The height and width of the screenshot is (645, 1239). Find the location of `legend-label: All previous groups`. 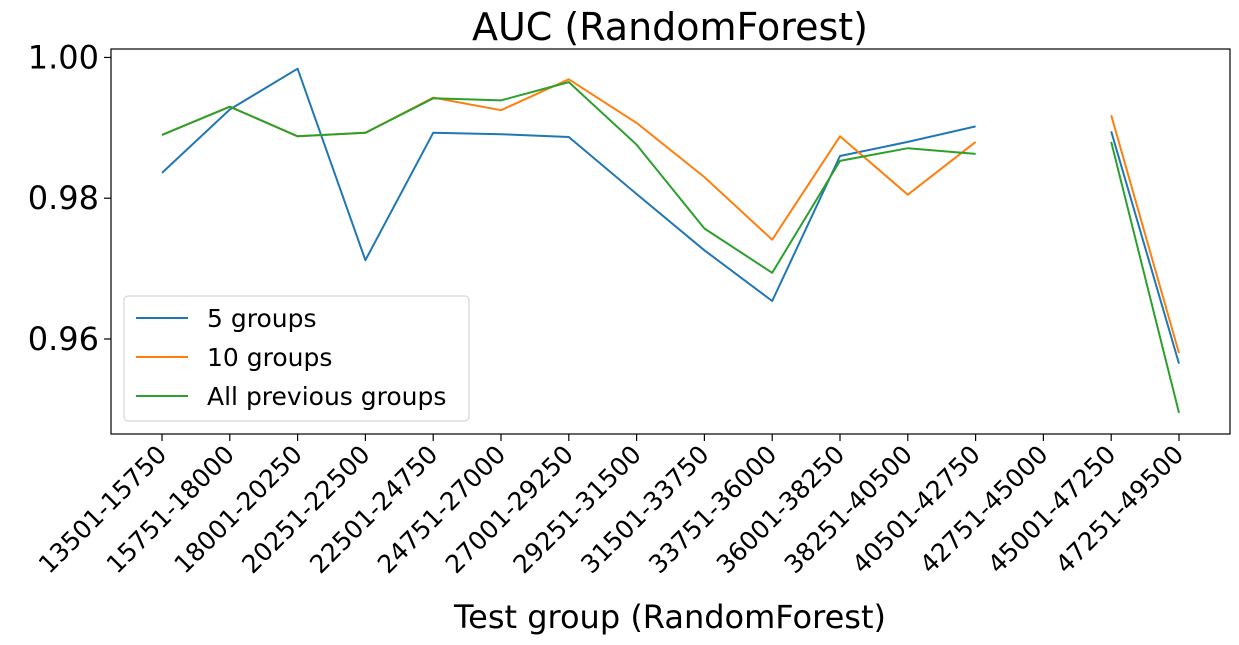

legend-label: All previous groups is located at coordinates (326, 396).